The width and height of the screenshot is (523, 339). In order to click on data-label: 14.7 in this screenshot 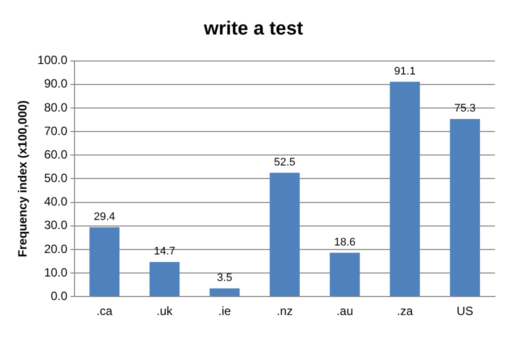, I will do `click(165, 251)`.